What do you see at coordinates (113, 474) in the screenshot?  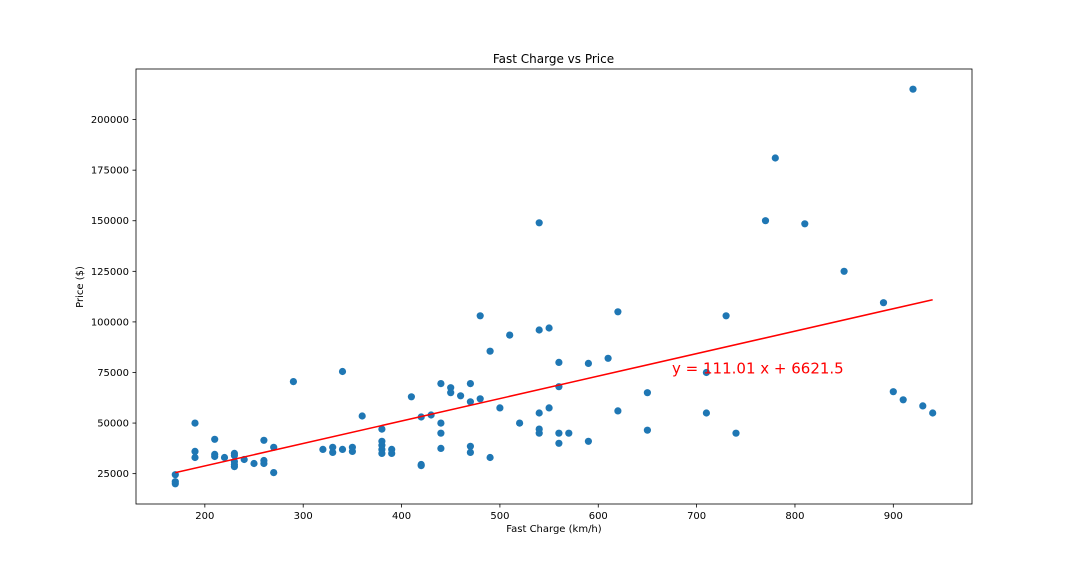 I see `y-tick-label: 25000` at bounding box center [113, 474].